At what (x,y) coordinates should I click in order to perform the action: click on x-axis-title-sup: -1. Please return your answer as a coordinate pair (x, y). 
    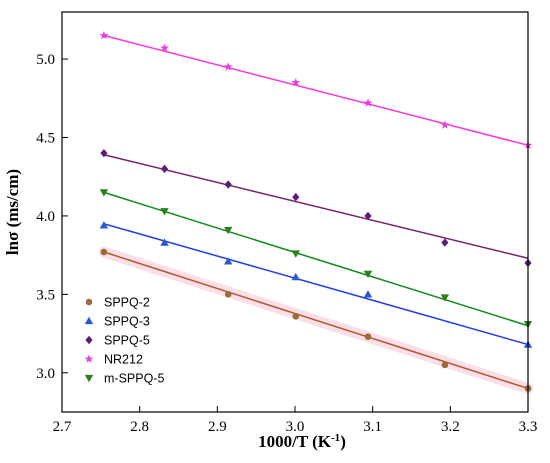
    Looking at the image, I should click on (335, 438).